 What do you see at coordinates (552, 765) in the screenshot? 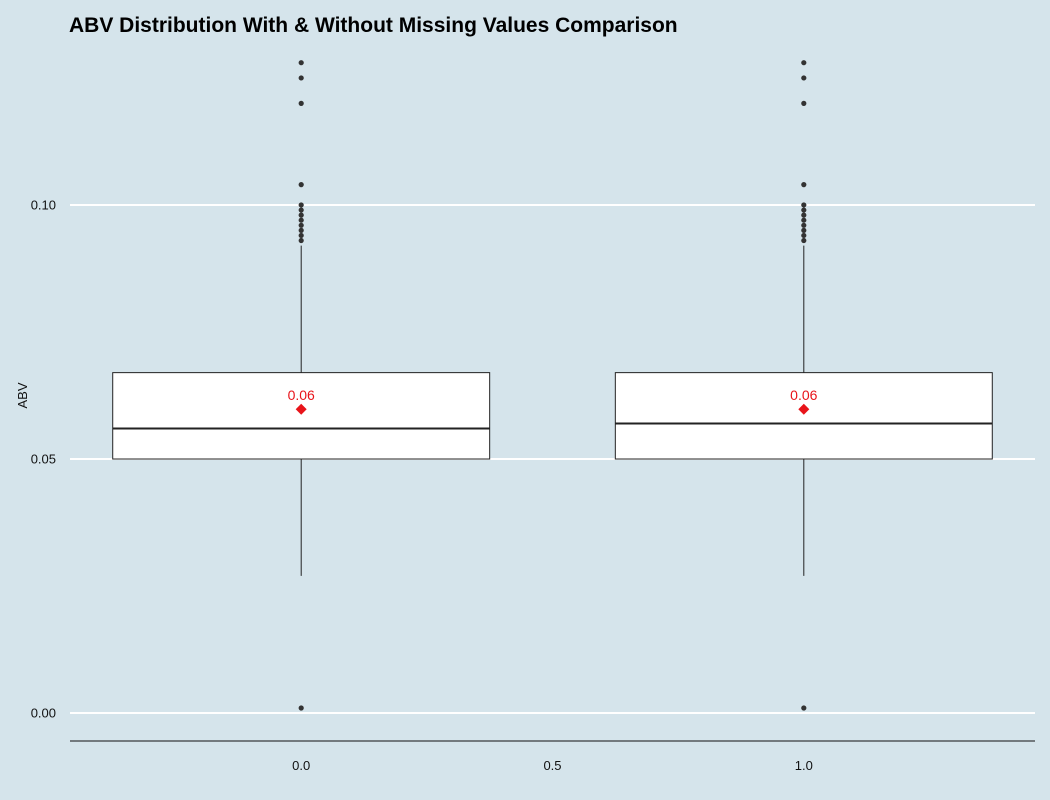
I see `x-tick-label: 0.5` at bounding box center [552, 765].